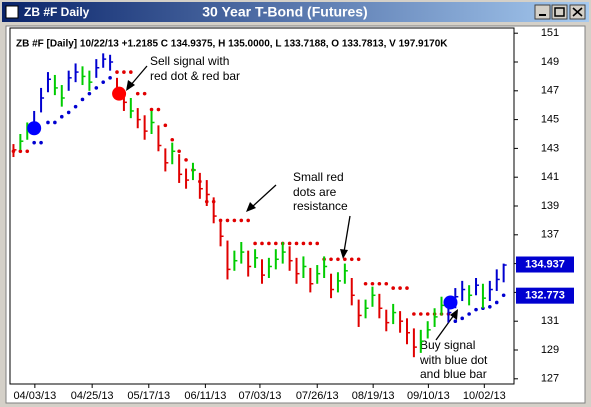  What do you see at coordinates (12, 12) in the screenshot?
I see `window-icon` at bounding box center [12, 12].